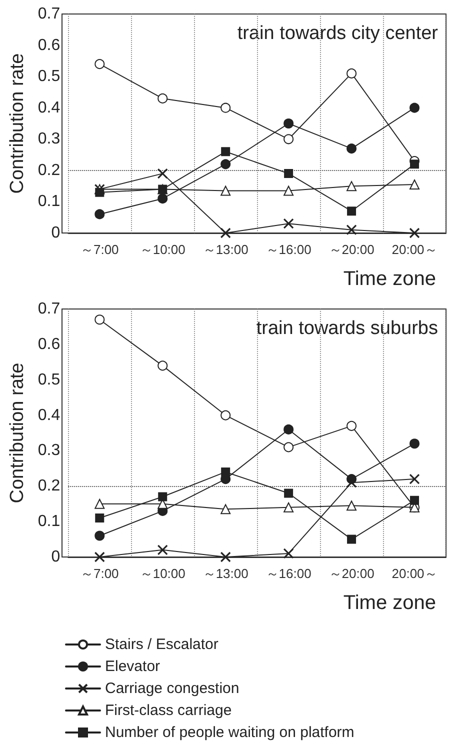 This screenshot has width=458, height=754. What do you see at coordinates (161, 644) in the screenshot?
I see `legend-label: Stairs / Escalator` at bounding box center [161, 644].